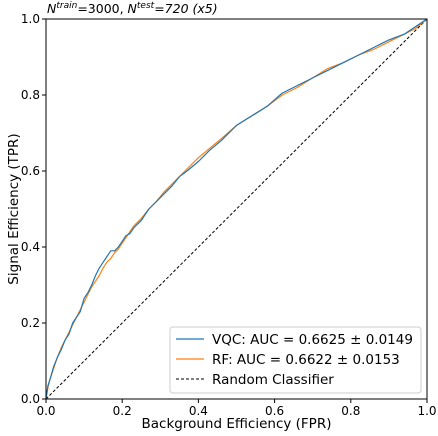 This screenshot has width=438, height=436. Describe the element at coordinates (102, 8) in the screenshot. I see `title-eq1: =3000,` at that location.